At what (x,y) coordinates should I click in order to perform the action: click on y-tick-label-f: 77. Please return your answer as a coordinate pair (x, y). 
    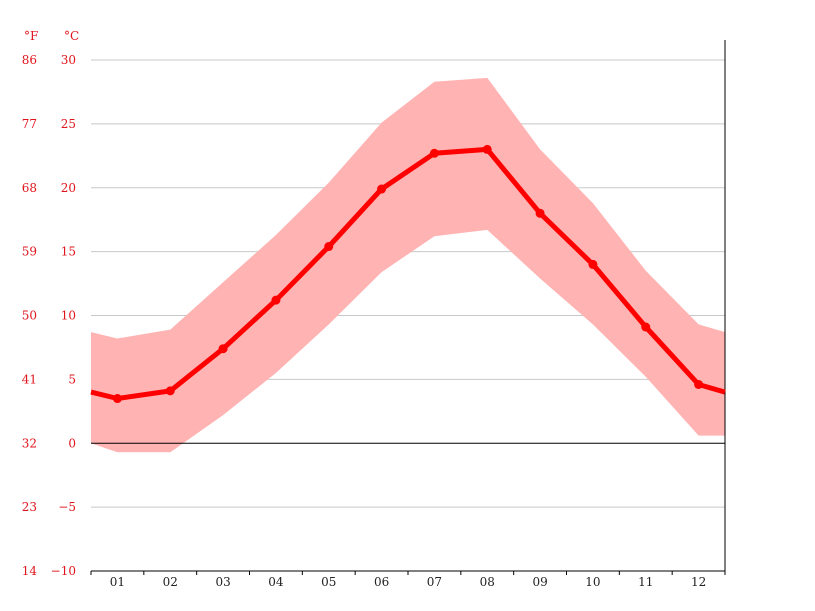
    Looking at the image, I should click on (29, 124).